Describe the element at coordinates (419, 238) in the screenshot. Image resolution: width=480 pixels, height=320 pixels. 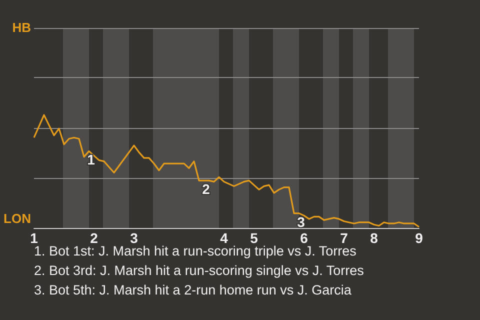
I see `x-tick-label: 9` at that location.